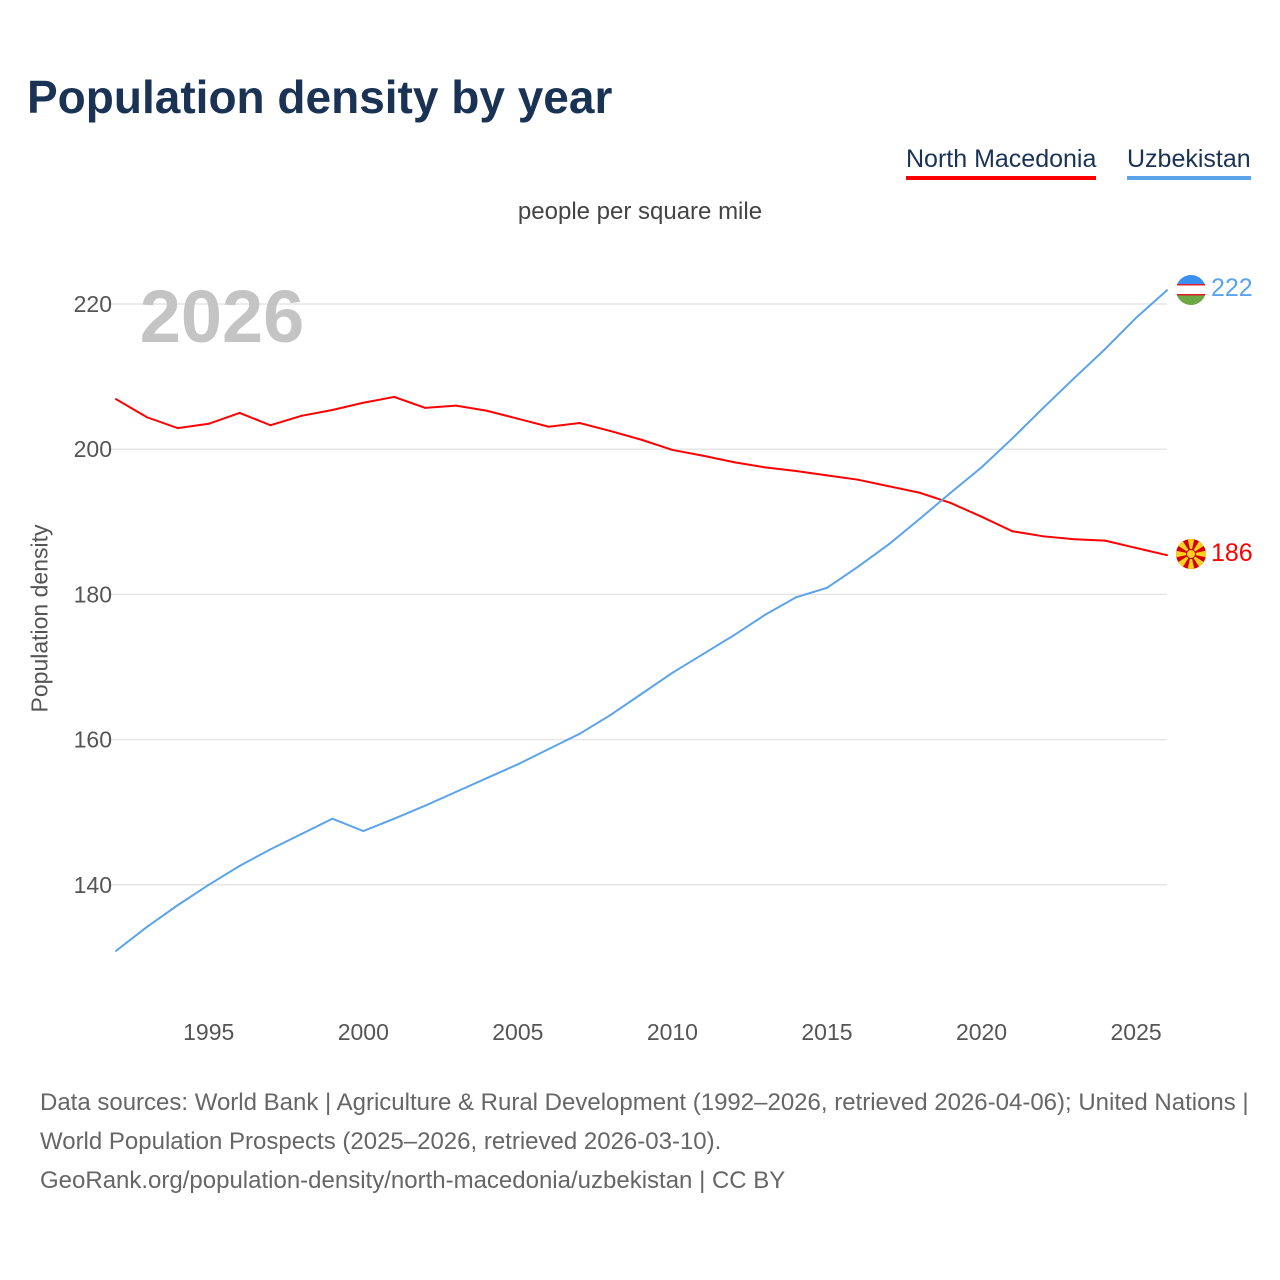  I want to click on x-tick-label: 2010, so click(672, 1032).